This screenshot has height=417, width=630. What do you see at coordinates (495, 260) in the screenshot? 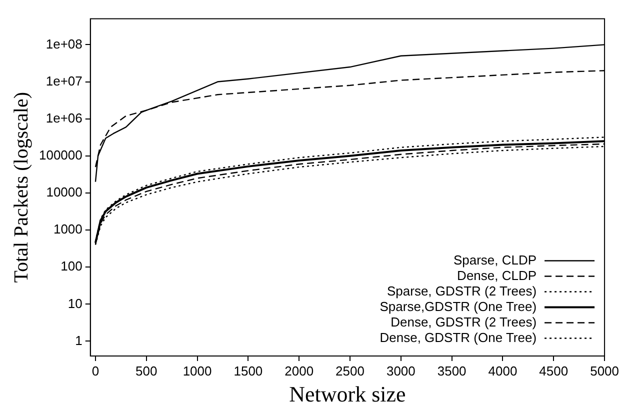
I see `legend-label: Sparse, CLDP` at bounding box center [495, 260].